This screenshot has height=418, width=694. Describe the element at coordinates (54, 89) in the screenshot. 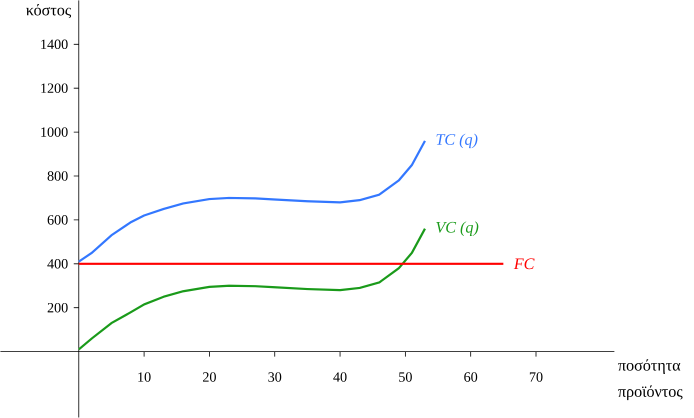

I see `y-tick-label: 1200` at that location.